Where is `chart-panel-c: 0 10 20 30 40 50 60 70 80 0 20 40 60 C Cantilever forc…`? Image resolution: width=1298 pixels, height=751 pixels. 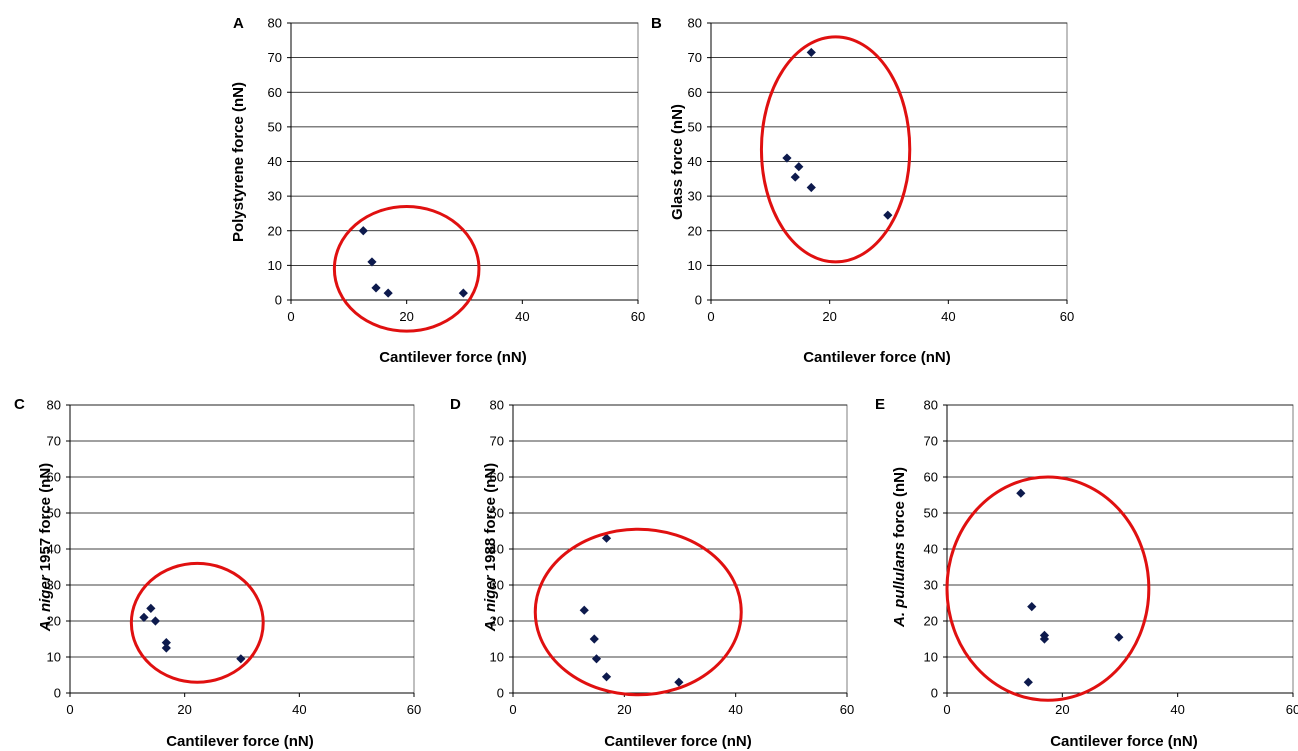
chart-panel-c: 0 10 20 30 40 50 60 70 80 0 20 40 60 C Cantilever forc… is located at coordinates (217, 573).